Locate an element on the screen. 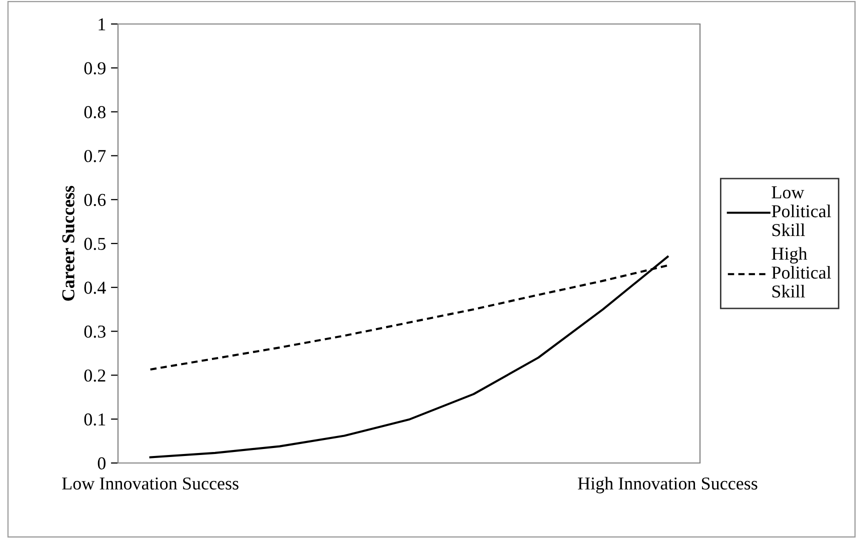  y-axis-title: Career Success is located at coordinates (68, 243).